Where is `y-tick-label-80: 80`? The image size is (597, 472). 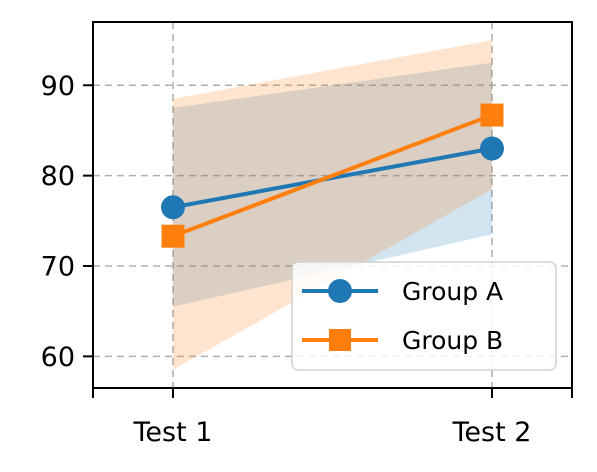
y-tick-label-80: 80 is located at coordinates (58, 176).